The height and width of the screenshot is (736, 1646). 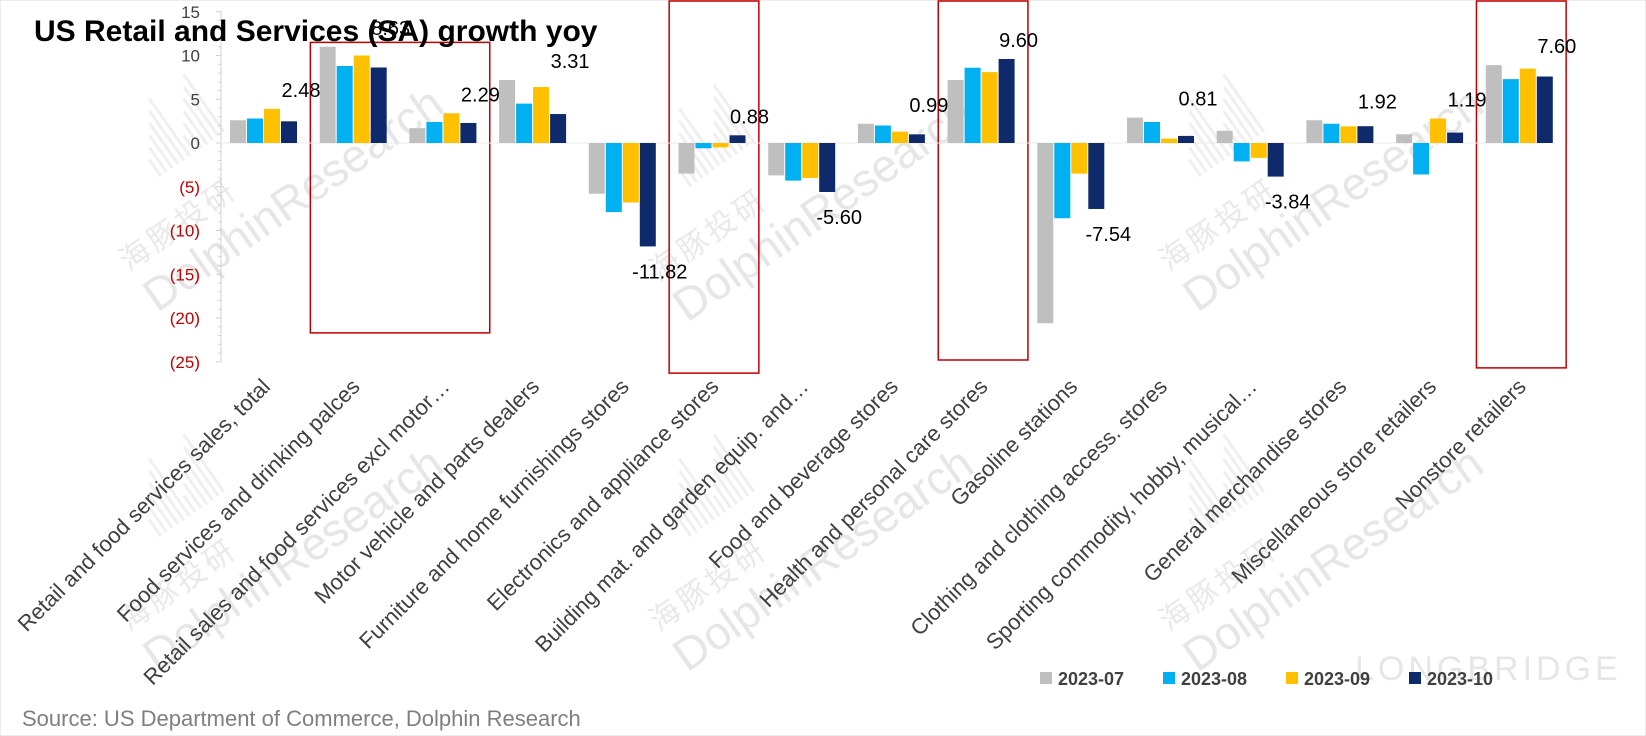 What do you see at coordinates (1018, 41) in the screenshot?
I see `data-label: 9.60` at bounding box center [1018, 41].